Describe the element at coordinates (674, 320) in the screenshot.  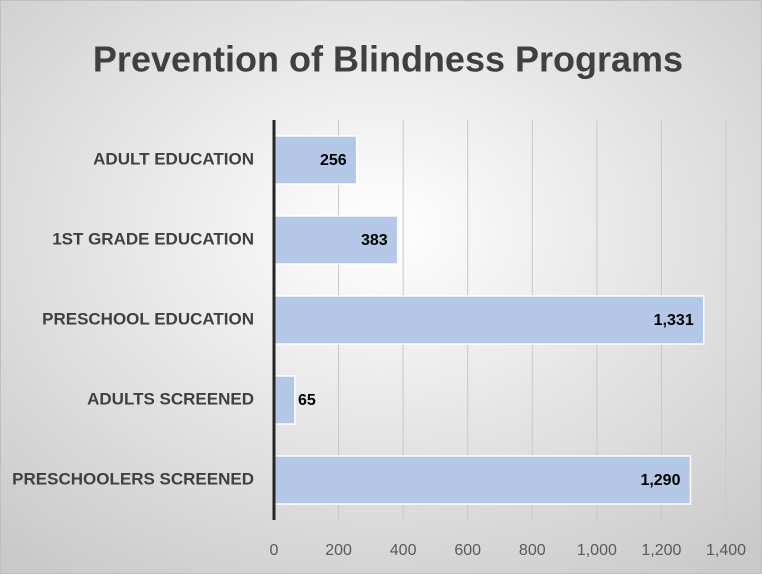
I see `data-label: 1,331` at that location.